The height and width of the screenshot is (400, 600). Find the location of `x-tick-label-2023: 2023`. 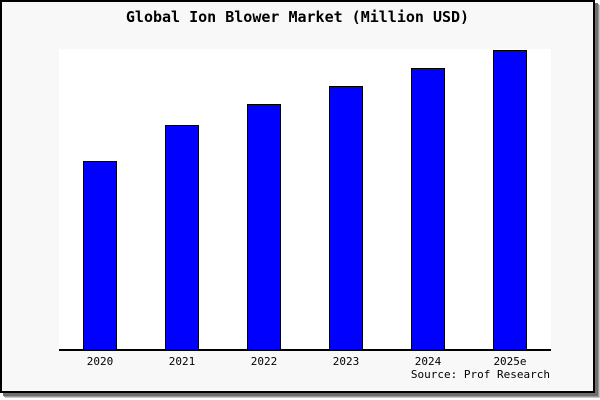

x-tick-label-2023: 2023 is located at coordinates (346, 361).